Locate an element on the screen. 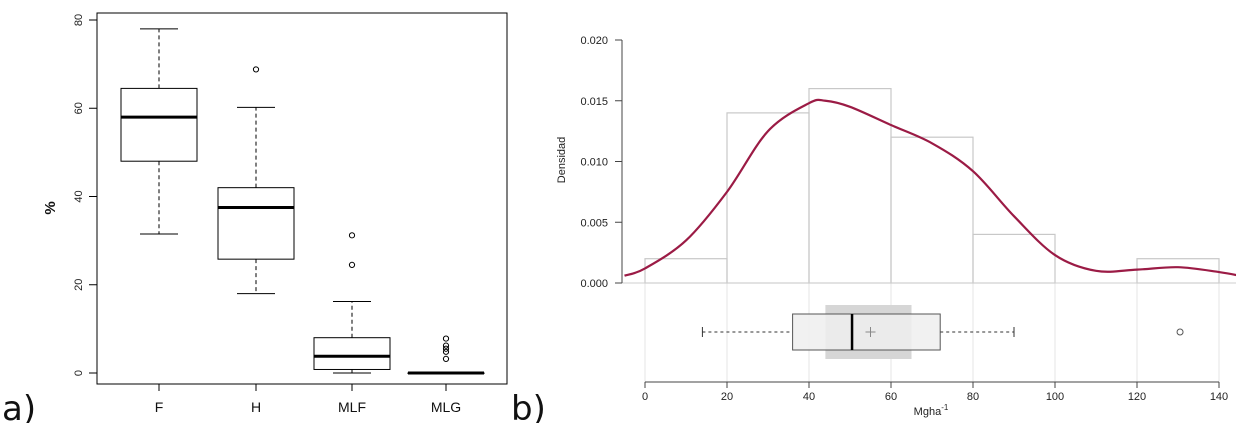  panel-b-x-tick-label: 40 is located at coordinates (809, 397).